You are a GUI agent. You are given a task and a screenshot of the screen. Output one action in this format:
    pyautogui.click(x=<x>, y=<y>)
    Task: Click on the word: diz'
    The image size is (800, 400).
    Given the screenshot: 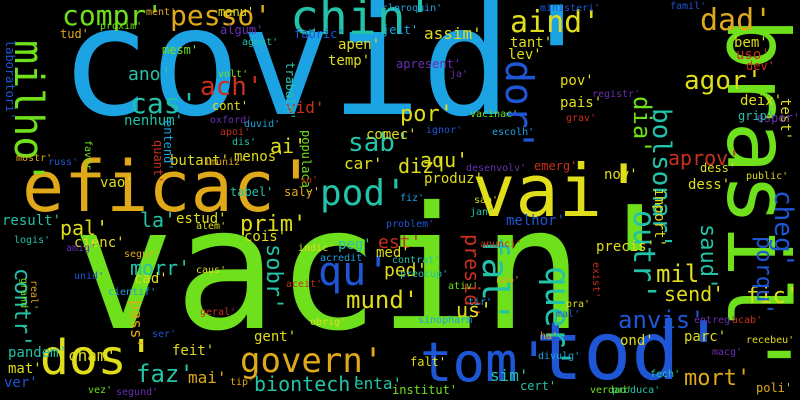 What is the action you would take?
    pyautogui.click(x=422, y=166)
    